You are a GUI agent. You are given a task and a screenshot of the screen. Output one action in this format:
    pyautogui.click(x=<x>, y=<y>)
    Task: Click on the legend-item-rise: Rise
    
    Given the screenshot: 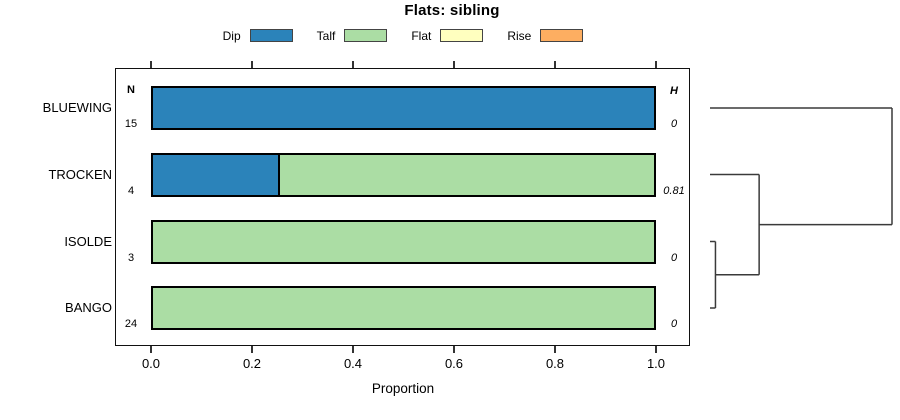 What is the action you would take?
    pyautogui.click(x=545, y=35)
    